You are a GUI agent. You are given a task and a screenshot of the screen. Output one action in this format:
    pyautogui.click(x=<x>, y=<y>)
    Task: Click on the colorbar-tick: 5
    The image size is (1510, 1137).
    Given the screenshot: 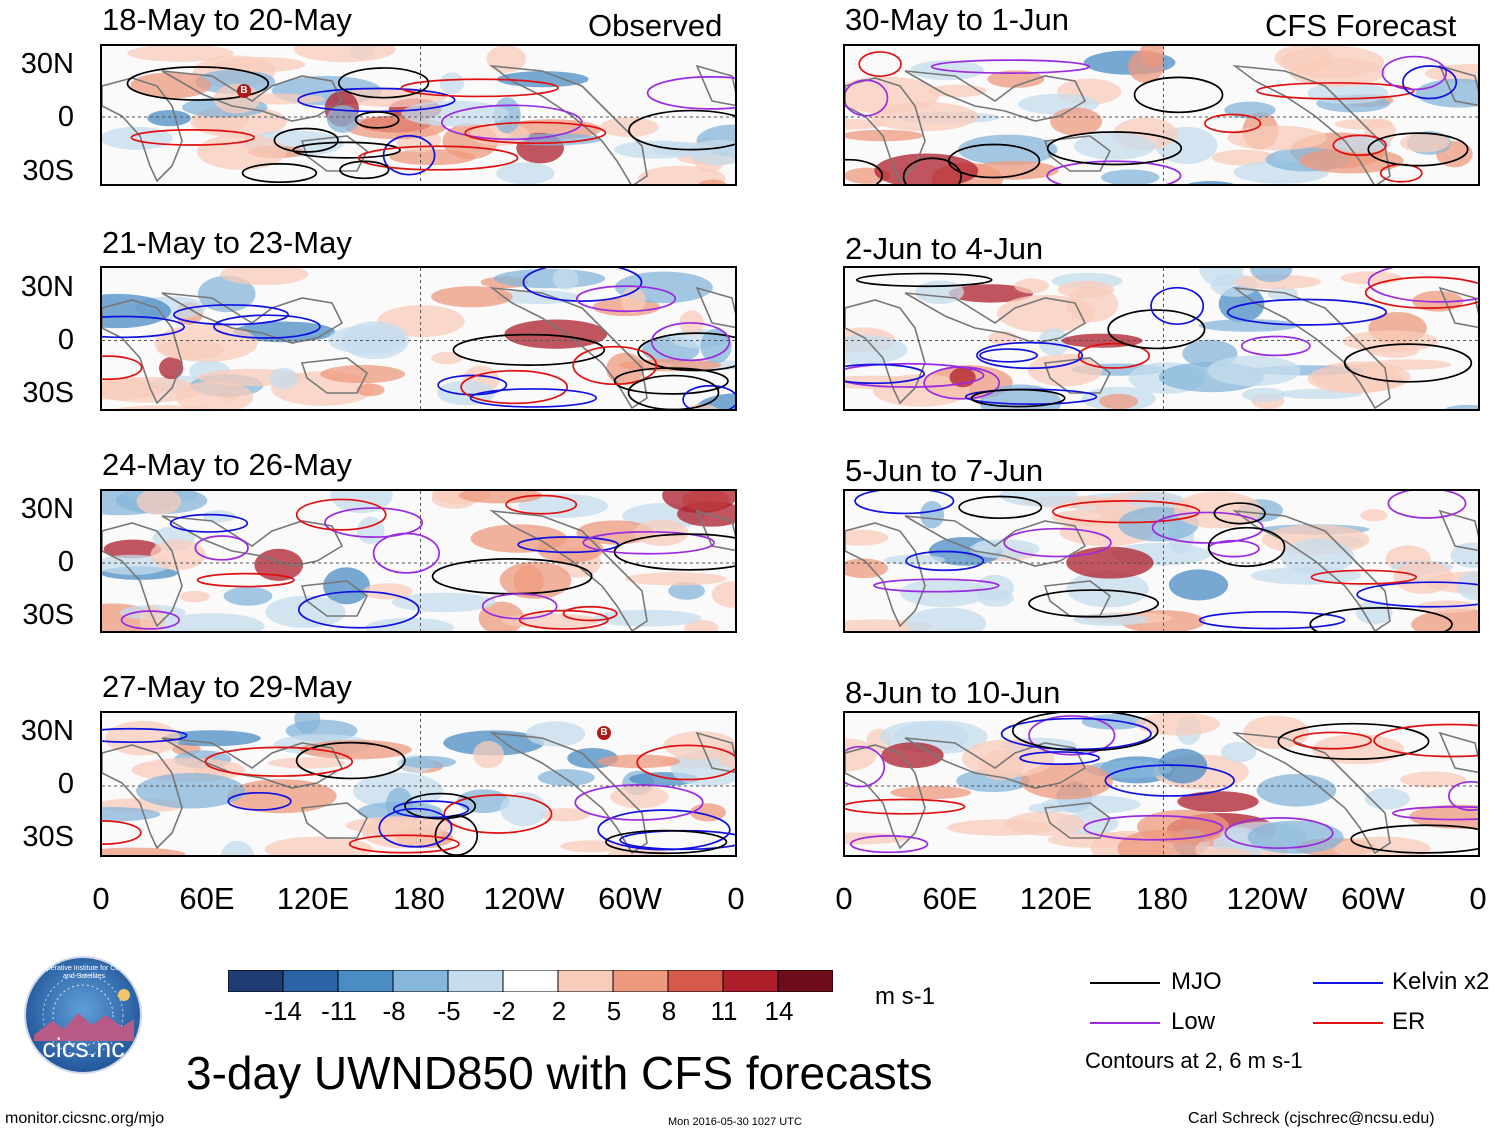 What is the action you would take?
    pyautogui.click(x=614, y=1011)
    